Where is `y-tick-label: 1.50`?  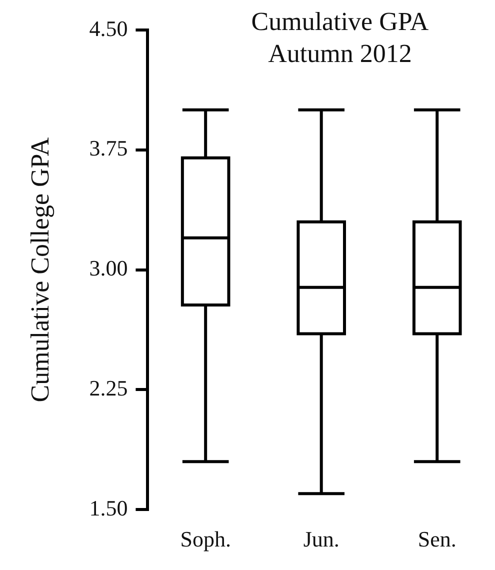
y-tick-label: 1.50 is located at coordinates (108, 507).